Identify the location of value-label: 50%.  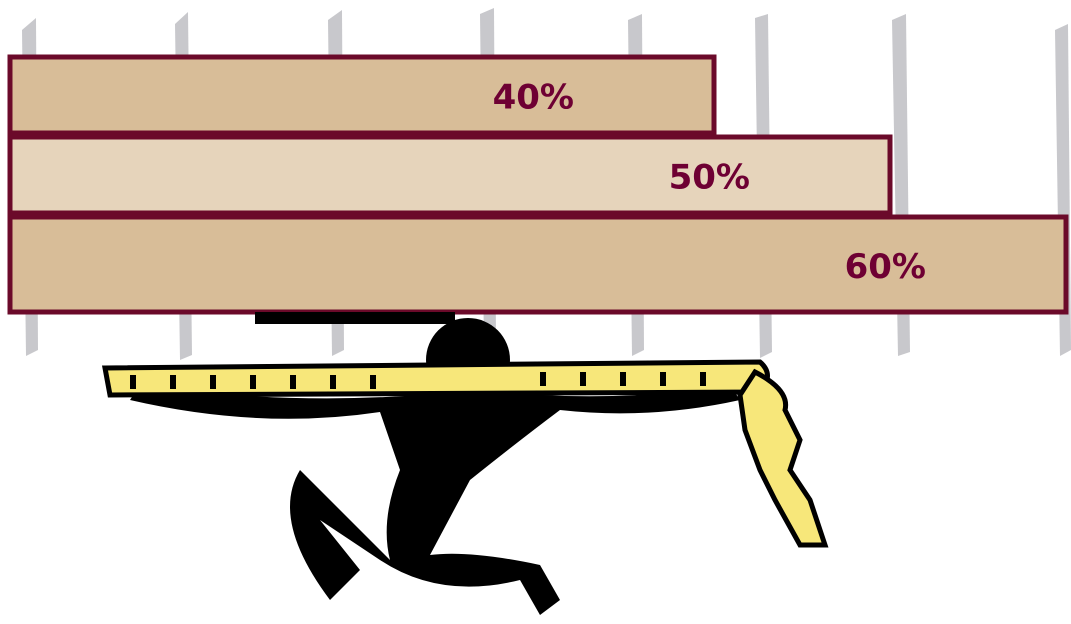
(709, 178).